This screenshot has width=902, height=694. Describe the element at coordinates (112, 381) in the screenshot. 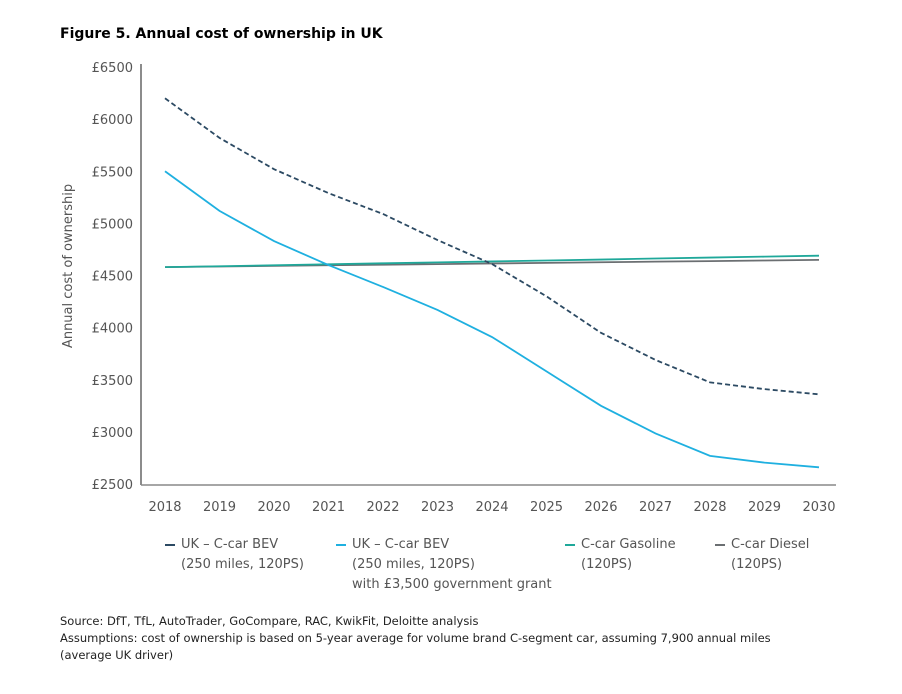

I see `y-tick-label: £3500` at that location.